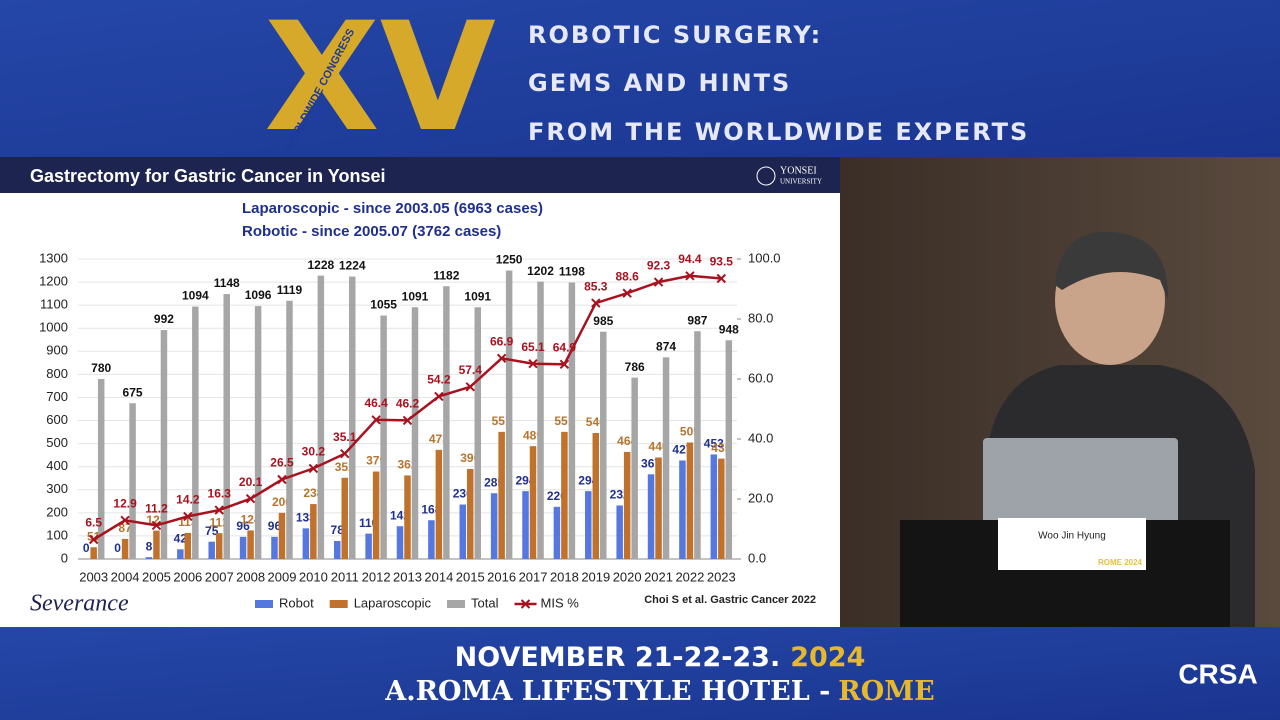  I want to click on data-label: 26.5, so click(282, 463).